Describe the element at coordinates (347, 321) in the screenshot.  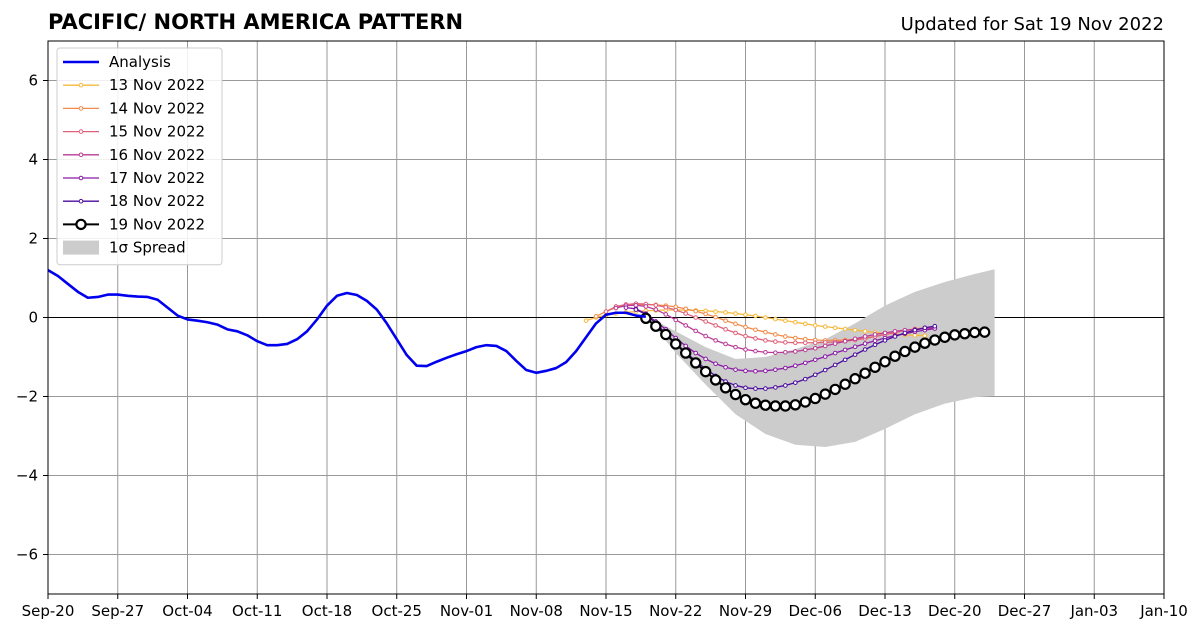
I see `analysis-line` at that location.